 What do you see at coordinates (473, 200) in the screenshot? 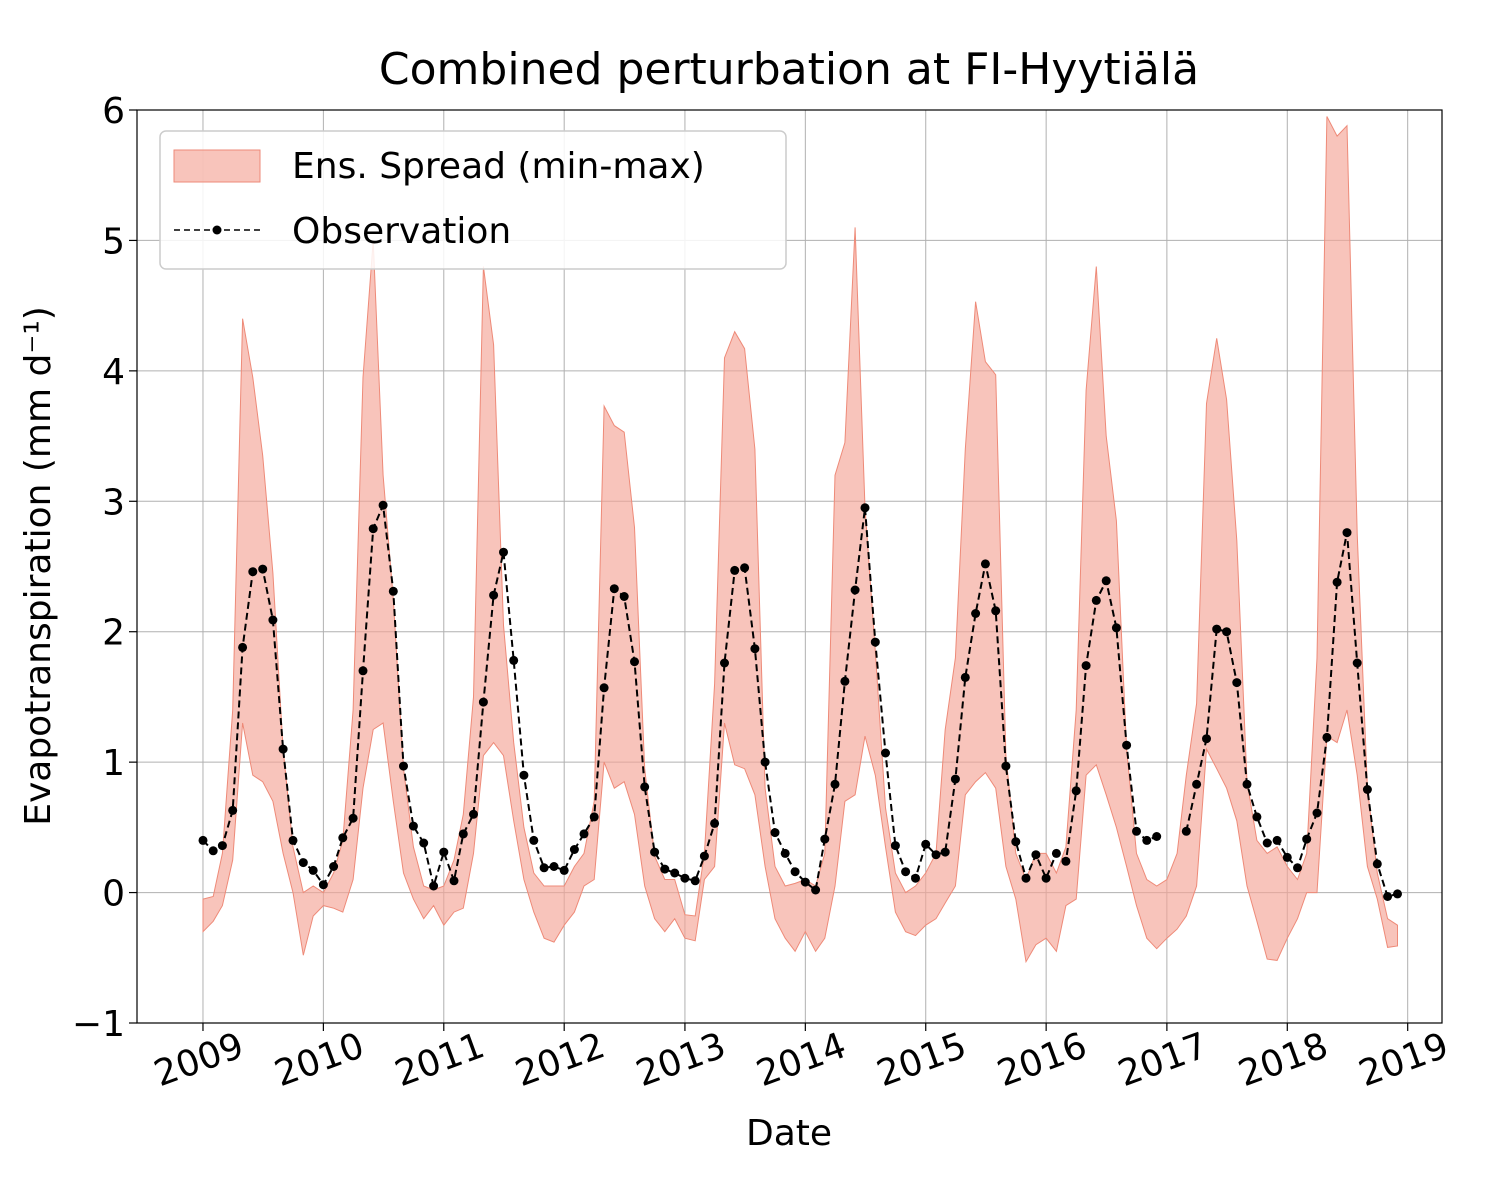
I see `legend: Ens. Spread (min-max) Observation` at bounding box center [473, 200].